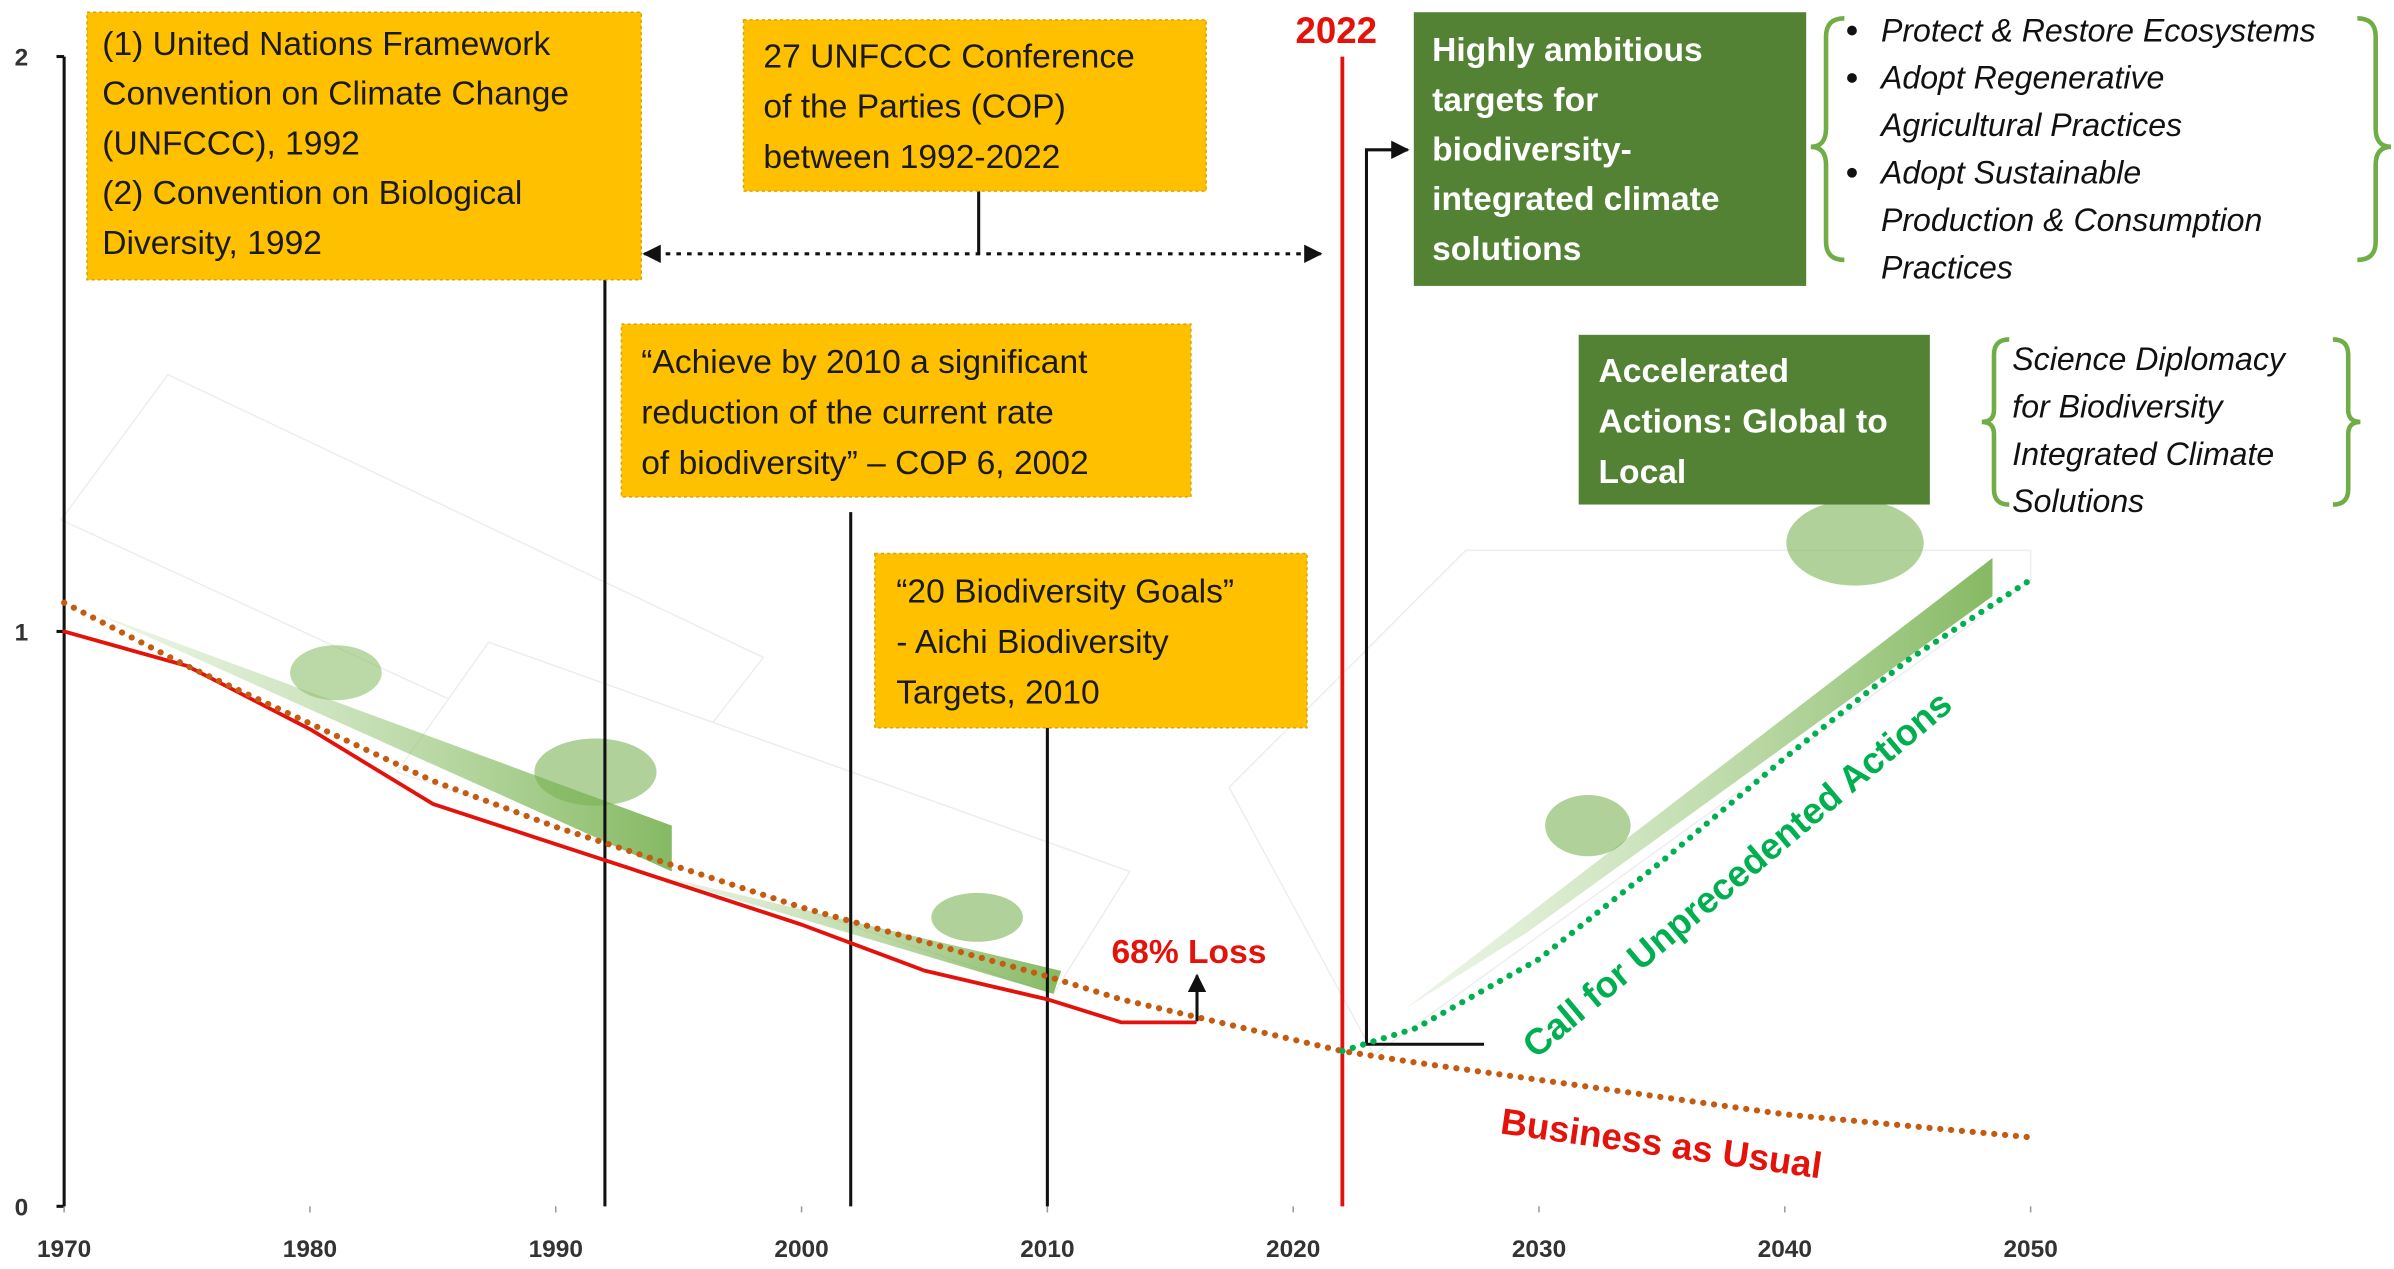 This screenshot has height=1269, width=2394. What do you see at coordinates (1506, 249) in the screenshot?
I see `annotation-line: solutions` at bounding box center [1506, 249].